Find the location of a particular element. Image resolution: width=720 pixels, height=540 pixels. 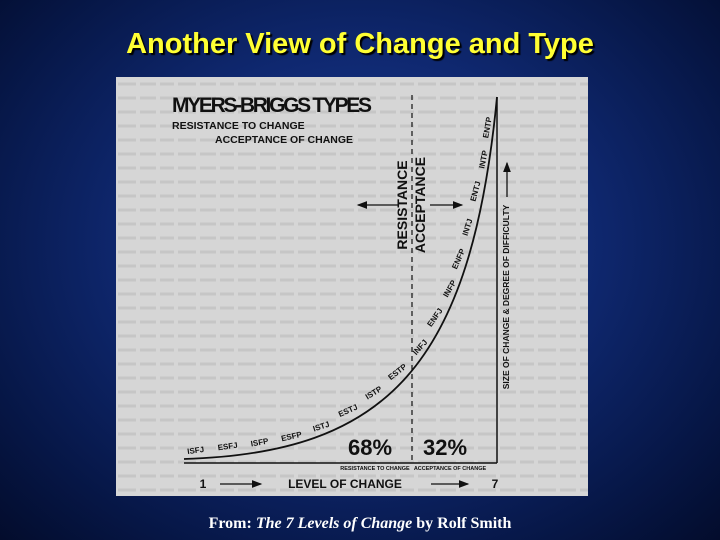

type-label: ISFP is located at coordinates (260, 442).